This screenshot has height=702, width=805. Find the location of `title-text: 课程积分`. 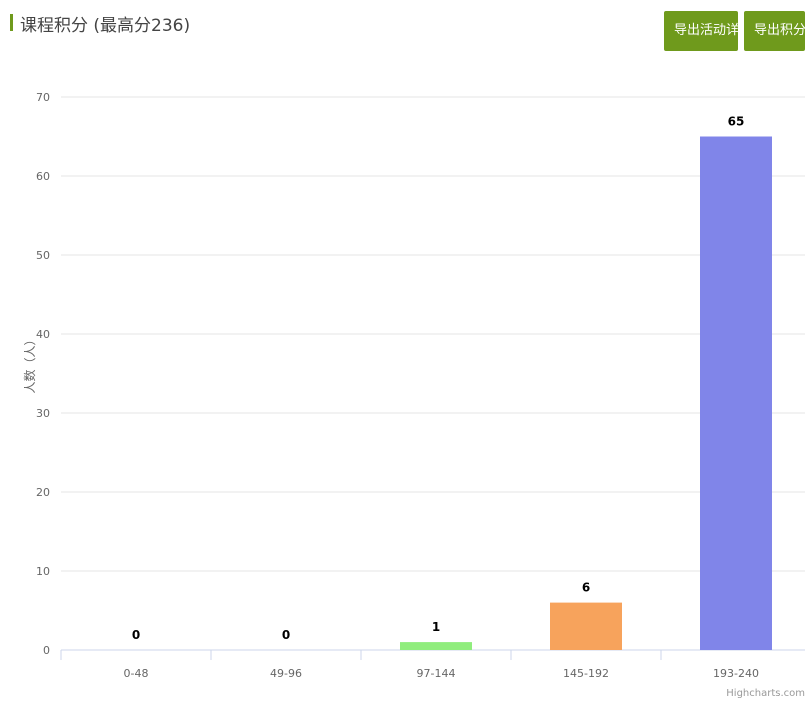

title-text: 课程积分 is located at coordinates (54, 26).